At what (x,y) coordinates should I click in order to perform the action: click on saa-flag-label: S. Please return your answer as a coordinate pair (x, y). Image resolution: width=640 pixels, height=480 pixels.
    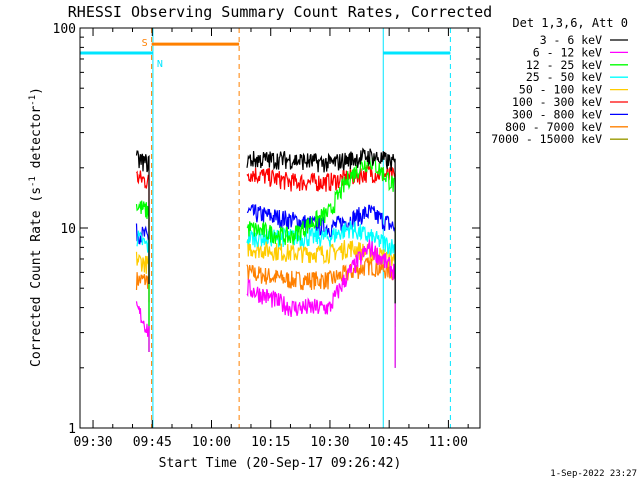
    Looking at the image, I should click on (145, 43).